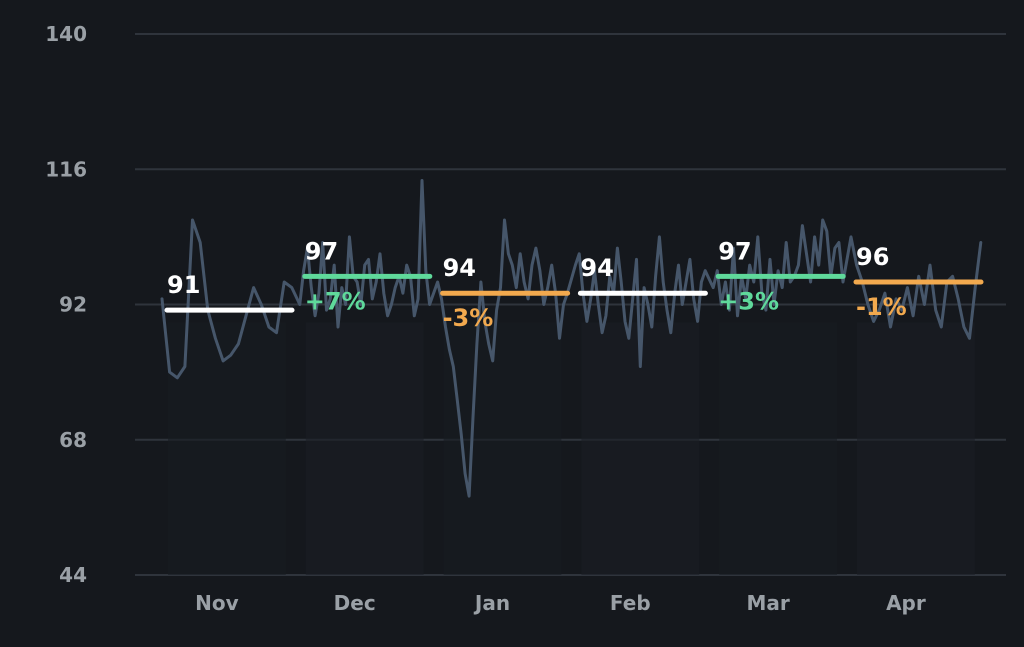 Image resolution: width=1024 pixels, height=647 pixels. I want to click on average-label-nov: 91, so click(183, 285).